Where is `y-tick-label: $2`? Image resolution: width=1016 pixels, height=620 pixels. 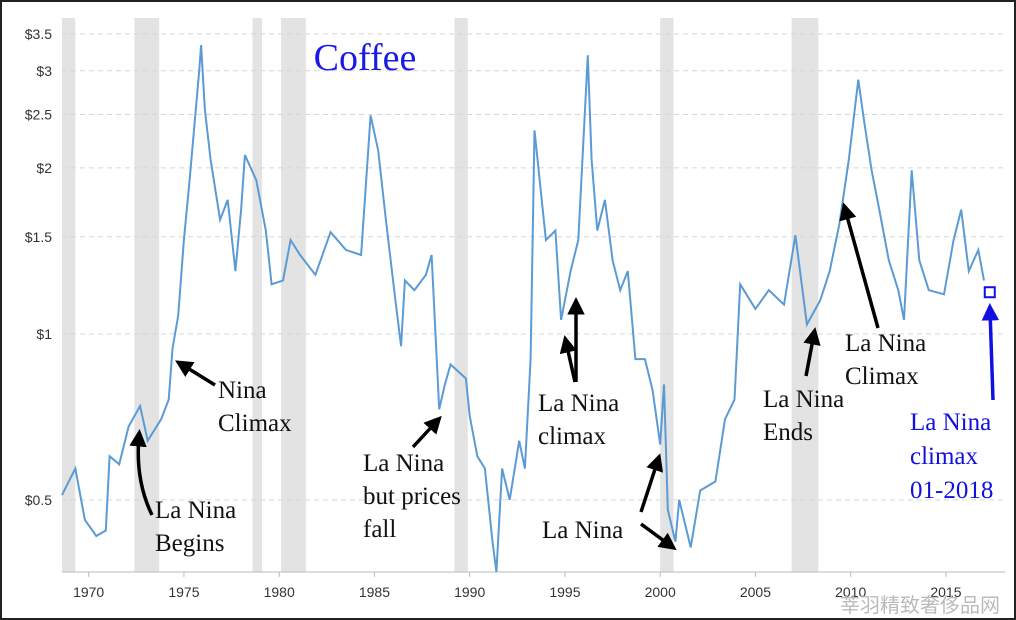 y-tick-label: $2 is located at coordinates (44, 168).